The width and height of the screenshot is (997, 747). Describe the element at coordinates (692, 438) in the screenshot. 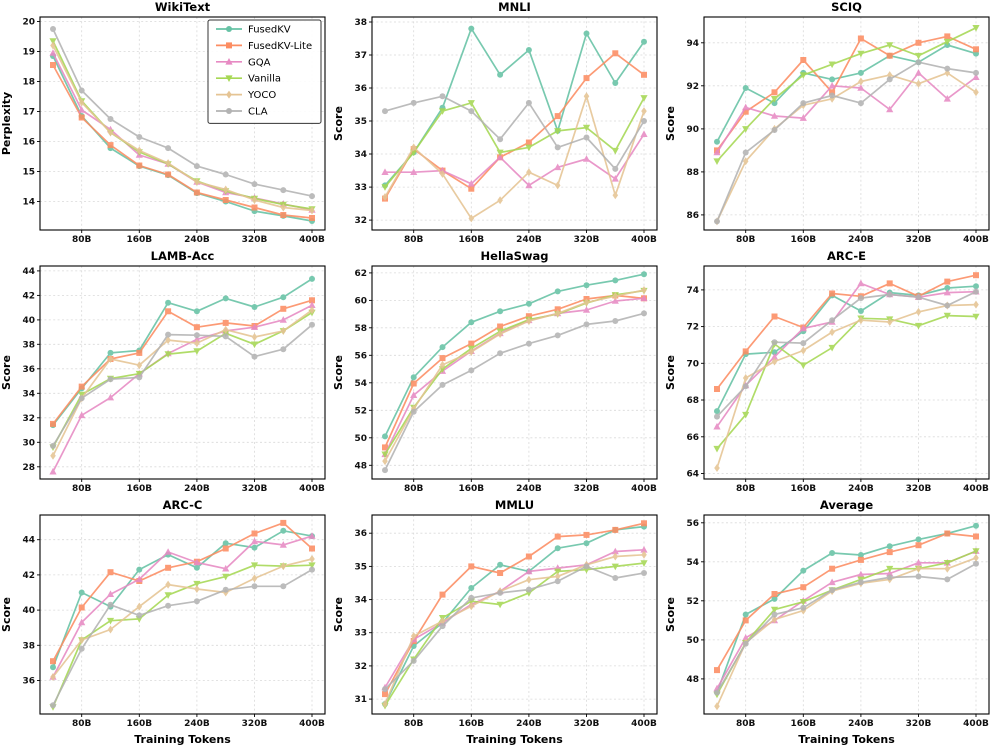

I see `y-tick-label: 66` at that location.